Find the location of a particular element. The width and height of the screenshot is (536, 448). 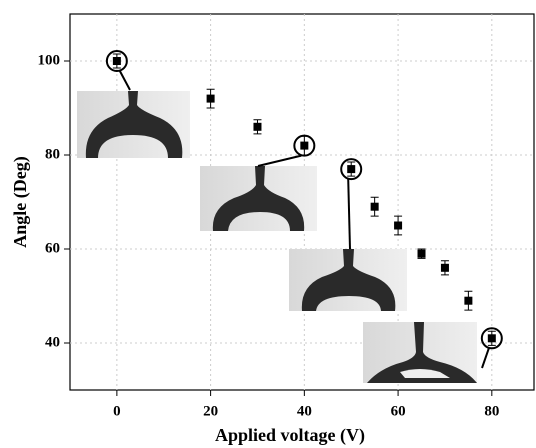

y-tick-label: 100 is located at coordinates (49, 60).